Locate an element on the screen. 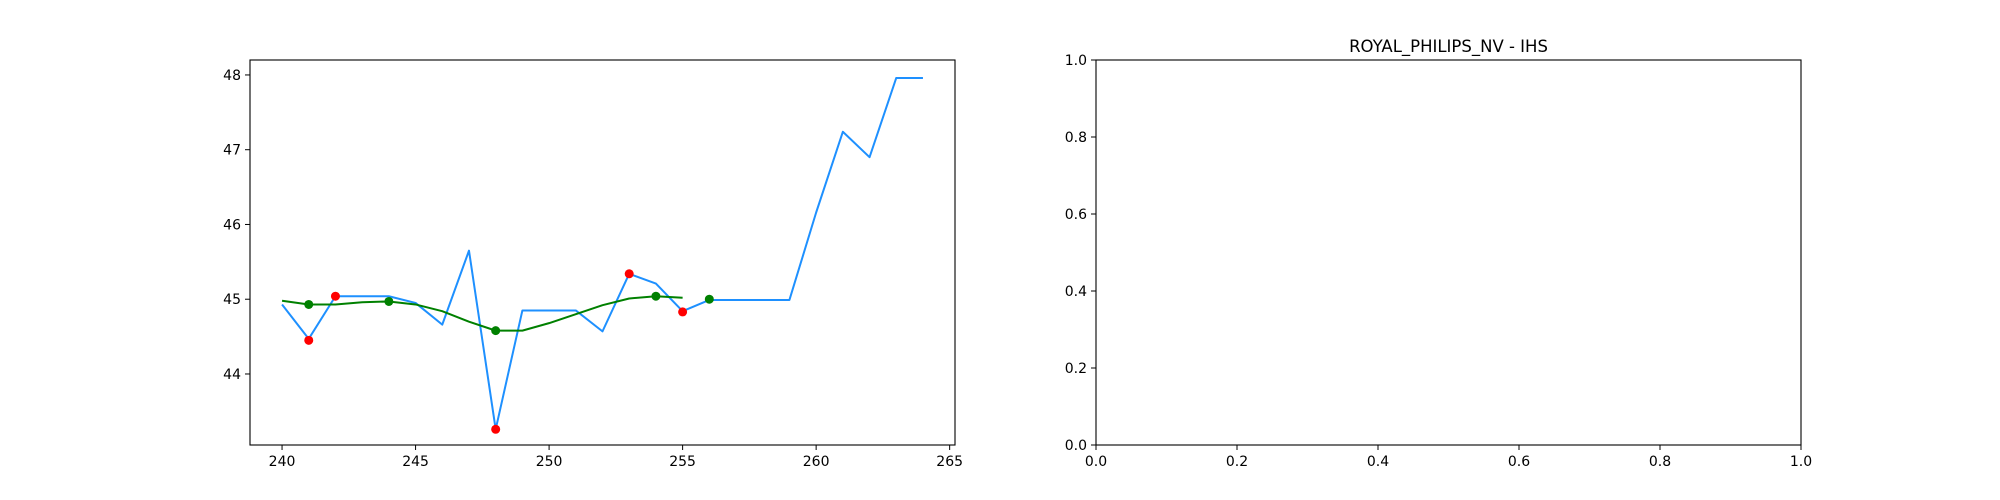  x-tick-label: 260 is located at coordinates (816, 462).